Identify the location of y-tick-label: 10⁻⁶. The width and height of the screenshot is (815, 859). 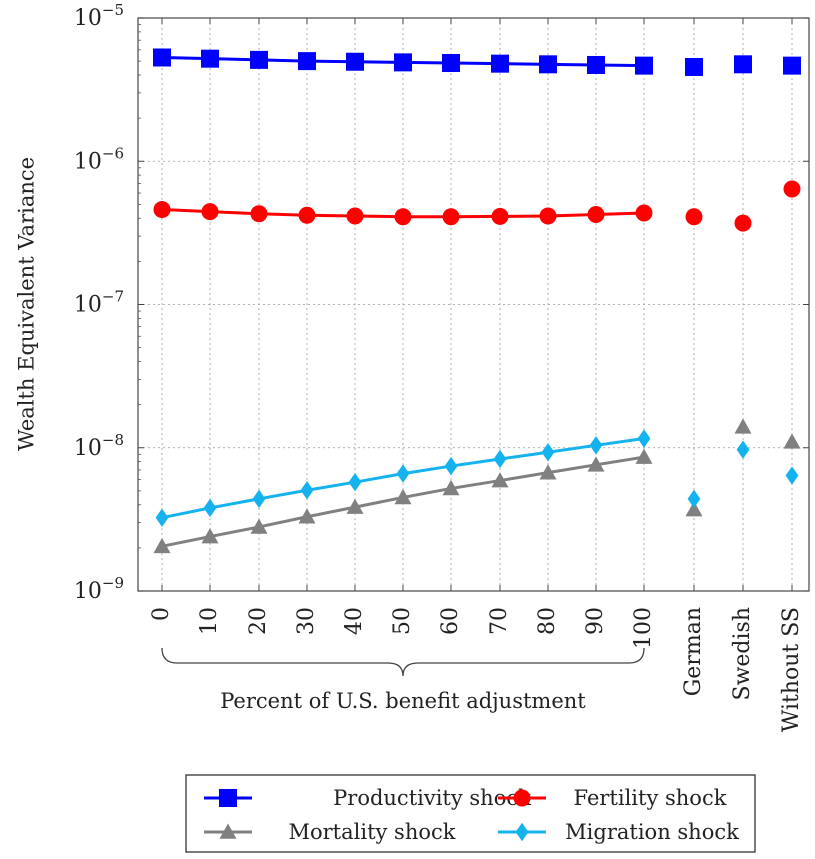
(99, 159).